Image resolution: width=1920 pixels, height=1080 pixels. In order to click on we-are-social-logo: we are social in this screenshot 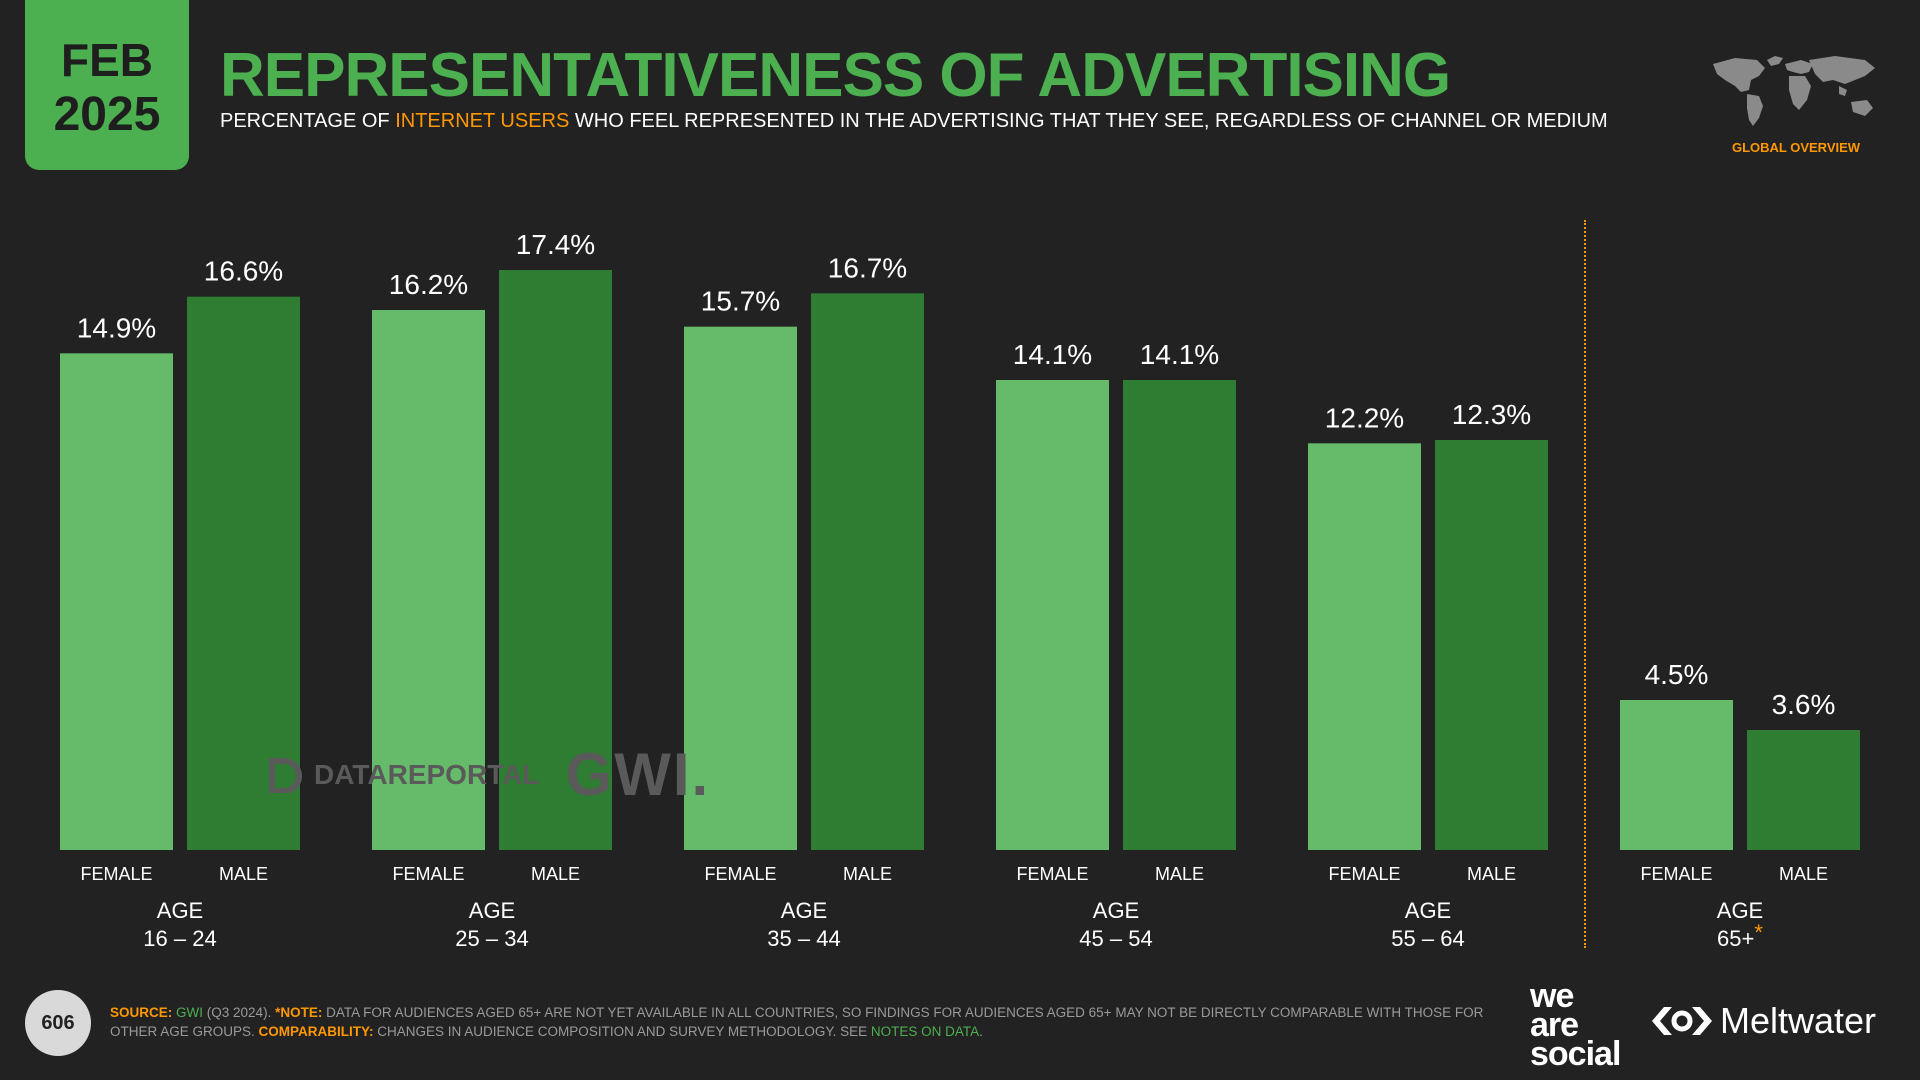, I will do `click(1575, 1025)`.